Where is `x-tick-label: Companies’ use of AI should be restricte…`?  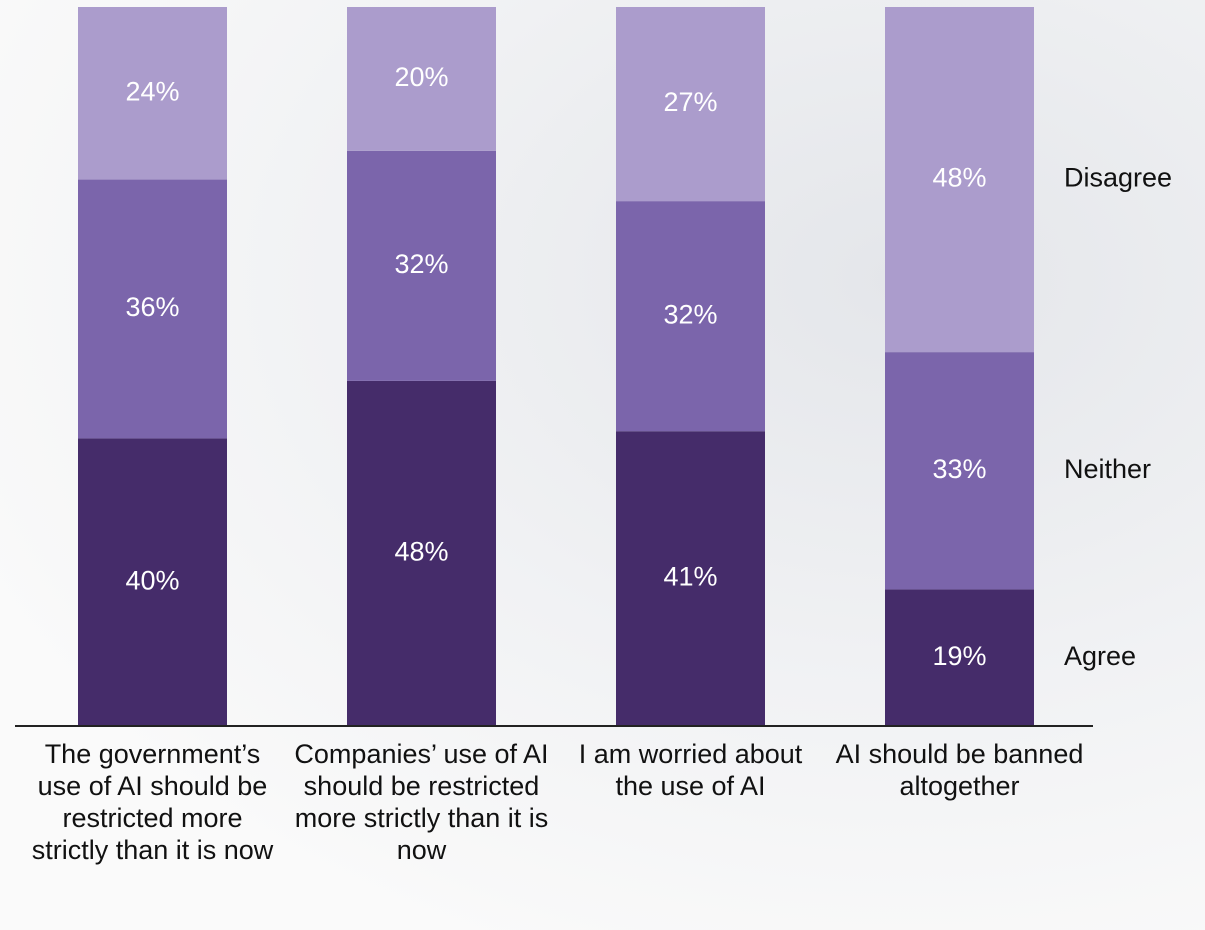 x-tick-label: Companies’ use of AI should be restricte… is located at coordinates (421, 802).